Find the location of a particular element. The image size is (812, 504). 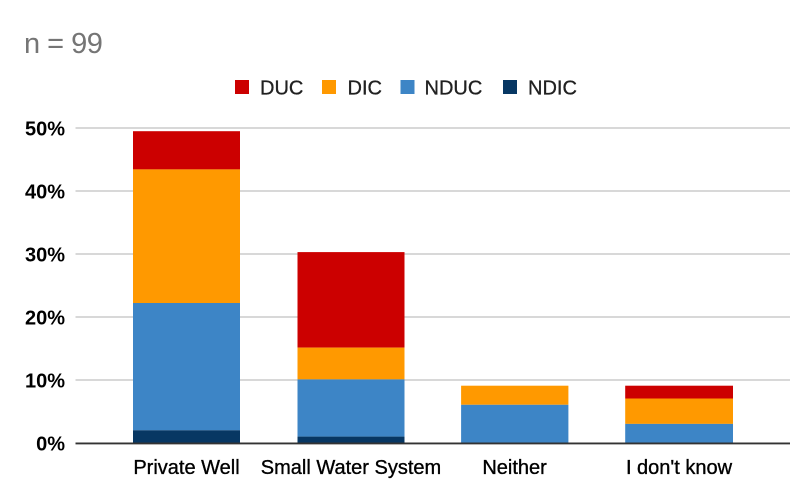

svg-text: I don't know is located at coordinates (679, 468).